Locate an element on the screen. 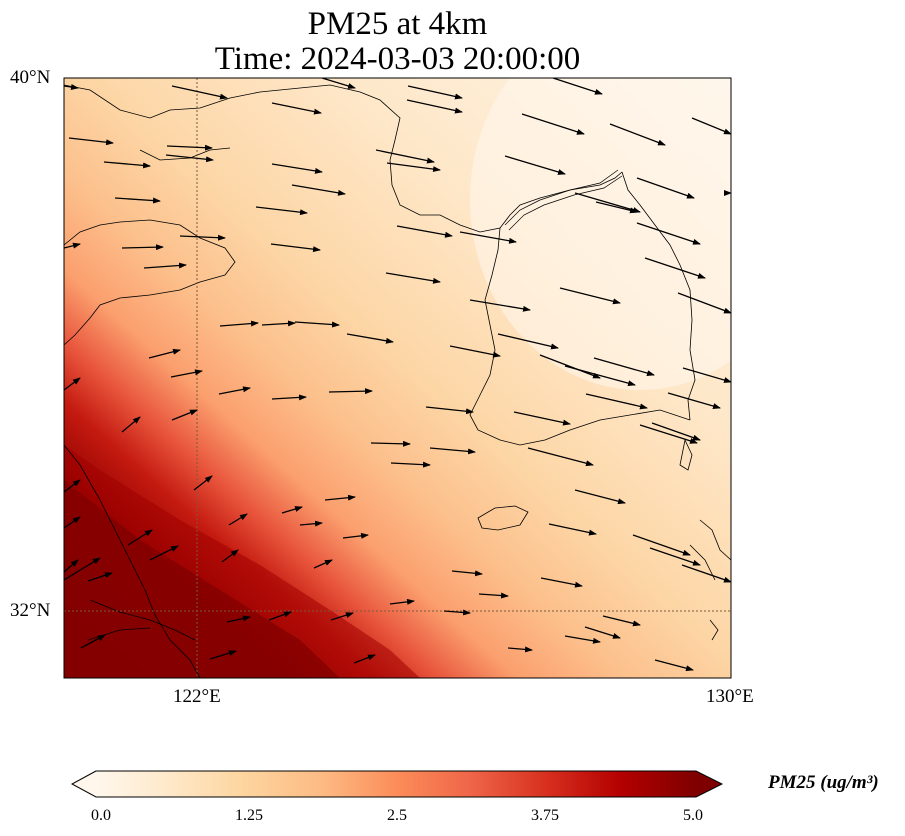  lat-label-32n: 32°N is located at coordinates (30, 610).